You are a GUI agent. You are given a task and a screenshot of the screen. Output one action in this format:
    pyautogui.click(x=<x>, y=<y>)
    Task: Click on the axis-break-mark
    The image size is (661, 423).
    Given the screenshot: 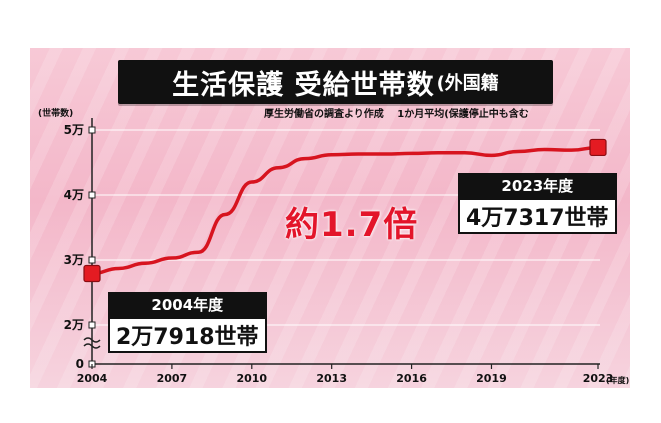 What is the action you would take?
    pyautogui.click(x=92, y=343)
    